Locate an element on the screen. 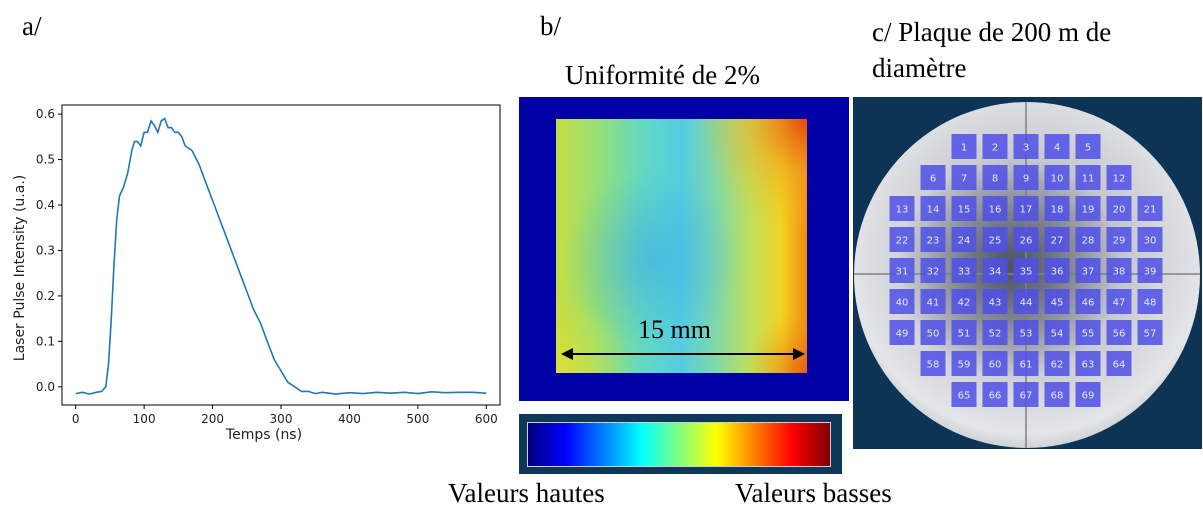 This screenshot has width=1203, height=513. x-tick-label: 200 is located at coordinates (212, 419).